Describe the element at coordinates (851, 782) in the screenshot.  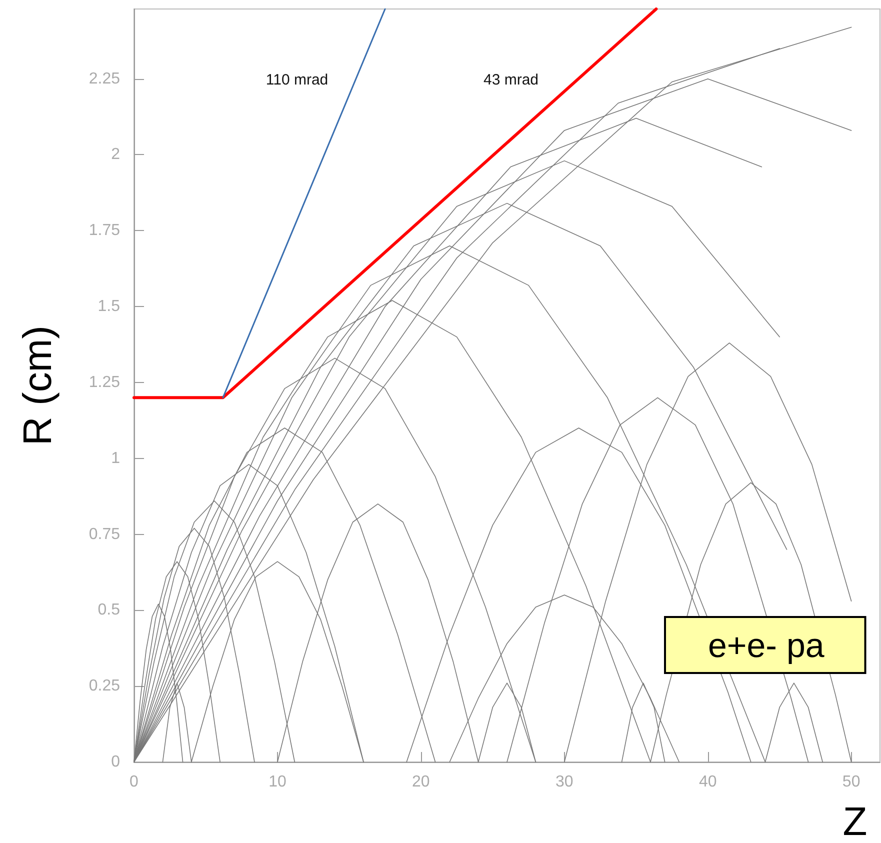
I see `x-tick-label: 50` at that location.